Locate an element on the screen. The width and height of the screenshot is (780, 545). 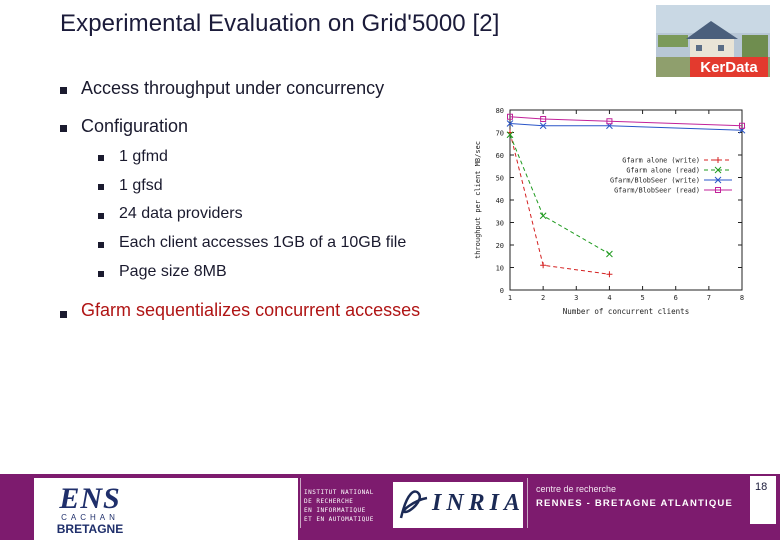
x-axis-label: Number of concurrent clients is located at coordinates (626, 311).